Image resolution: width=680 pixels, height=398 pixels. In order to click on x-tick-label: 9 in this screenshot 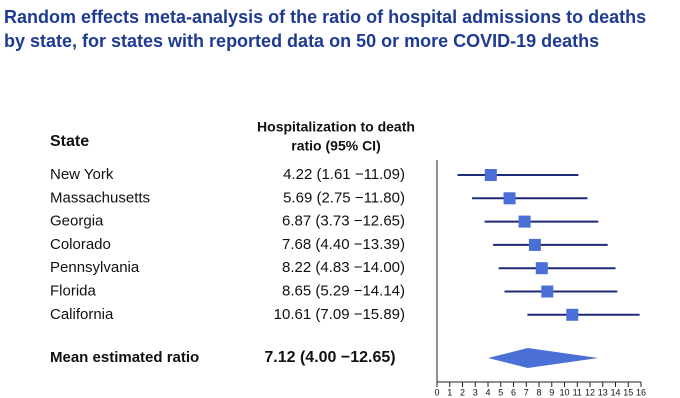, I will do `click(551, 392)`.